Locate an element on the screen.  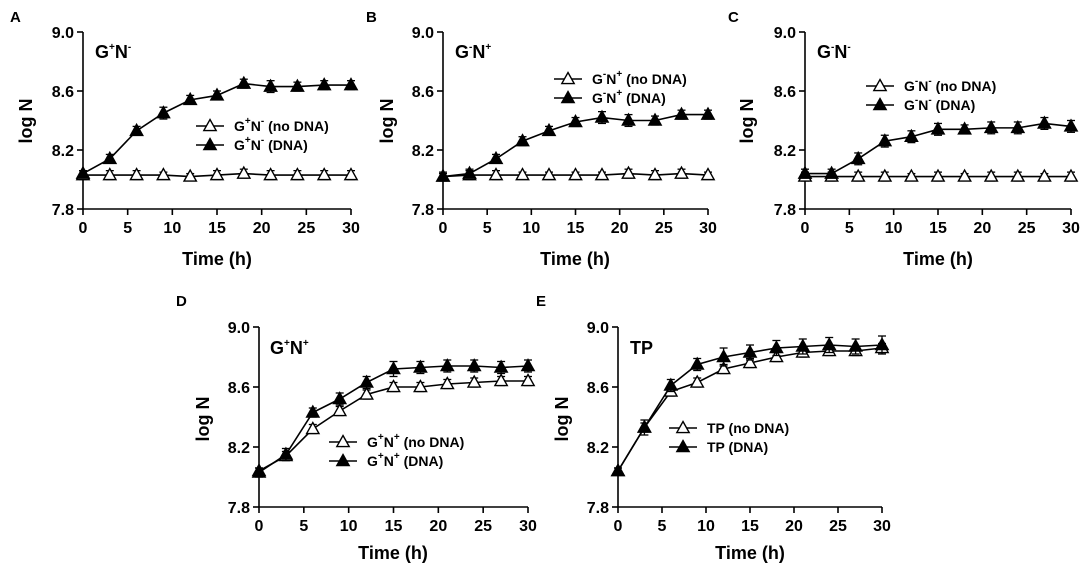
x-tick-label: 5 is located at coordinates (662, 526).